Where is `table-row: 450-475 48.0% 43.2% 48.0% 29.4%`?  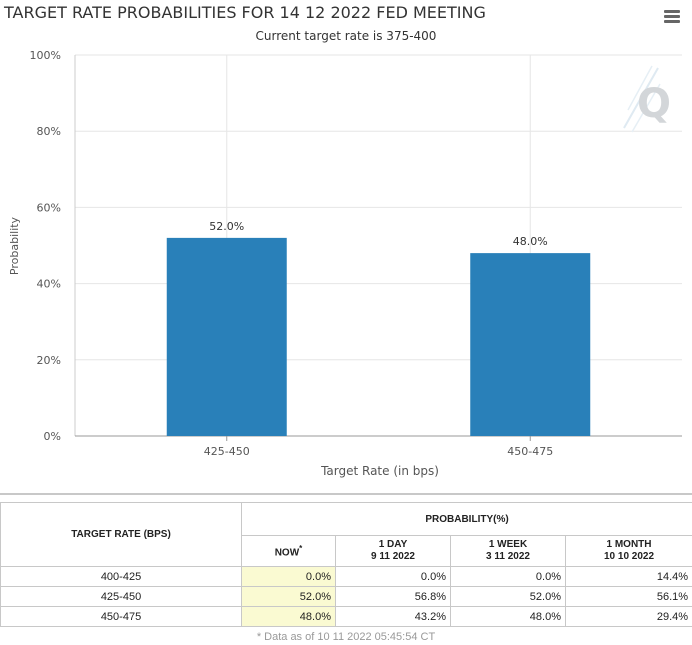 table-row: 450-475 48.0% 43.2% 48.0% 29.4% is located at coordinates (346, 616).